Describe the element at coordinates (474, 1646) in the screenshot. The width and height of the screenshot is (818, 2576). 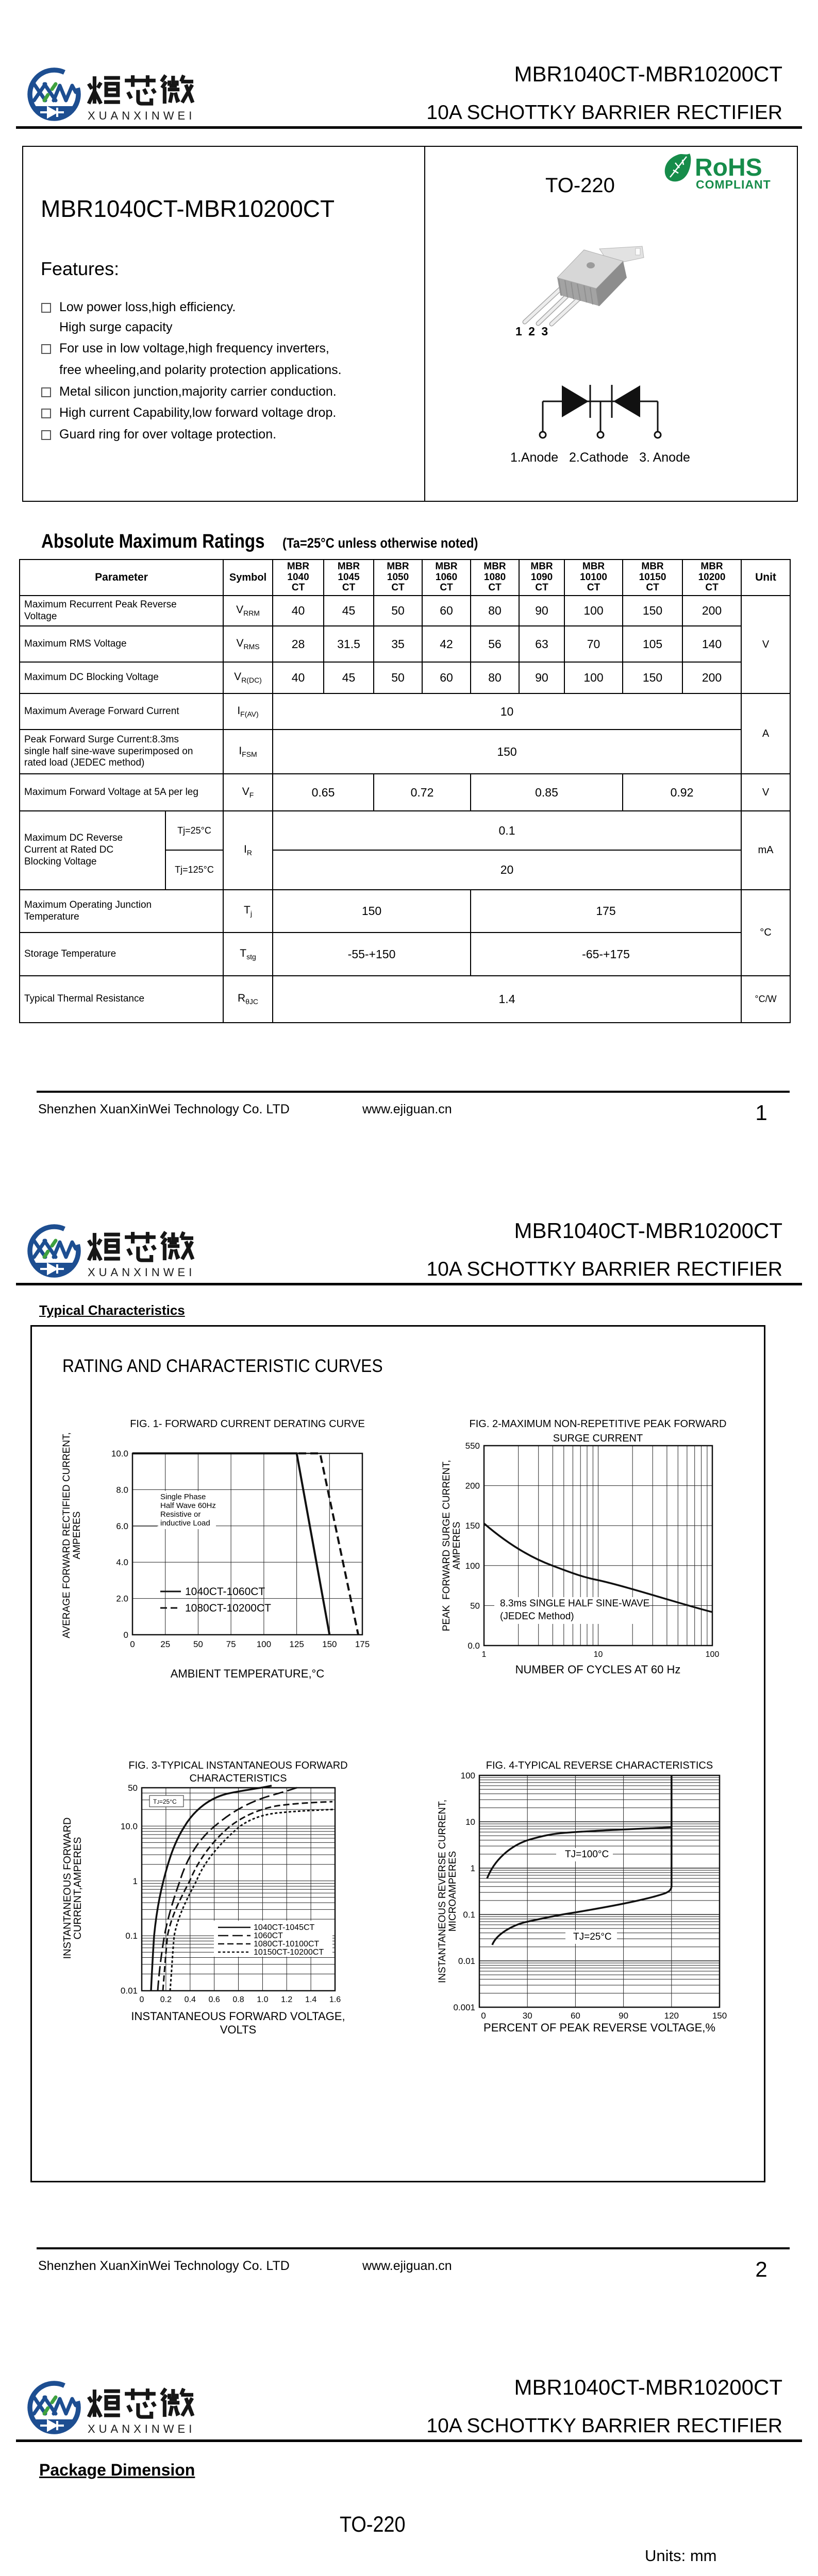
I see `svg-text: 0.0` at that location.